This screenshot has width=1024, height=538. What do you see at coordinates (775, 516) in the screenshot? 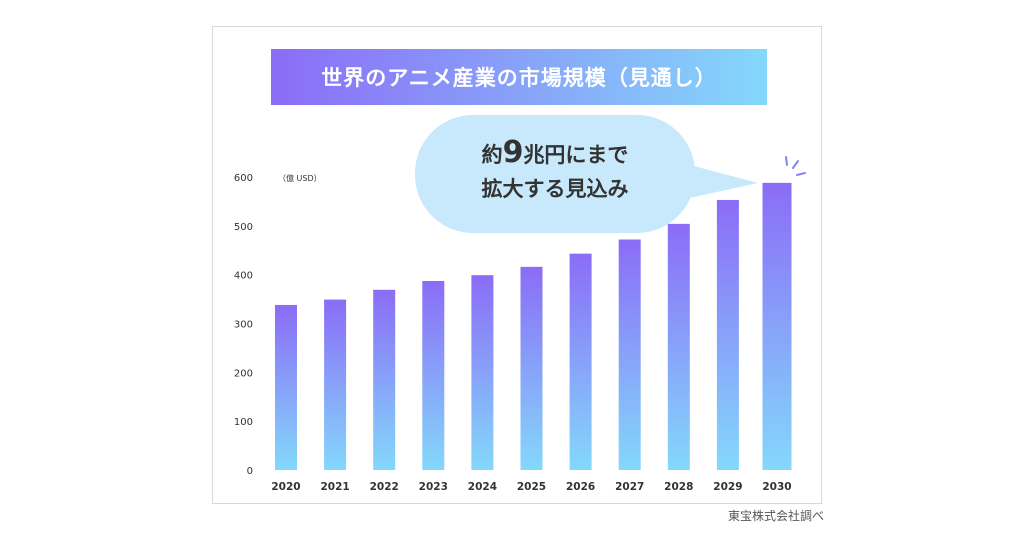
I see `source-note: 東宝株式会社調べ` at bounding box center [775, 516].